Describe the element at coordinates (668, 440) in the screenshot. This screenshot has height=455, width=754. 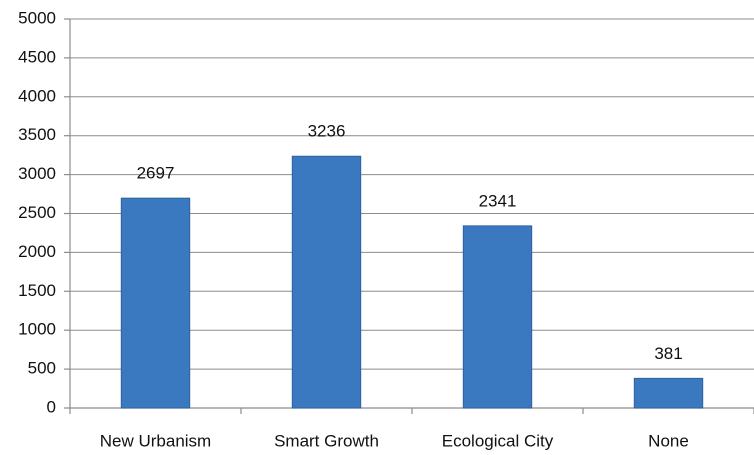
I see `x-tick-label: None` at that location.